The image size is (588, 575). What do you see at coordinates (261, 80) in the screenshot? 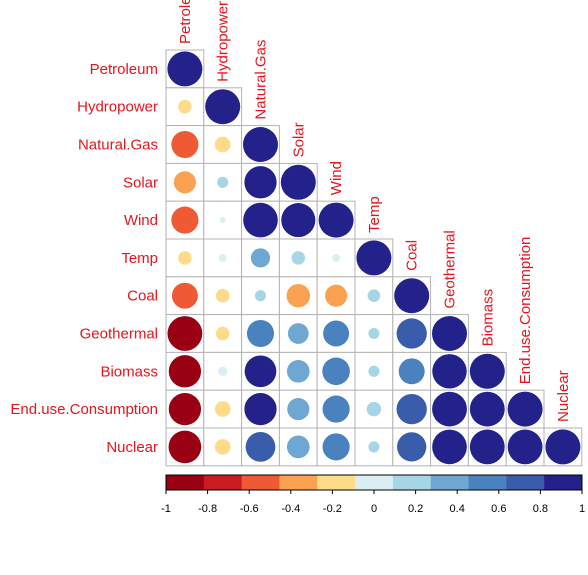
I see `column-label-natural-gas: Natural.Gas` at bounding box center [261, 80].